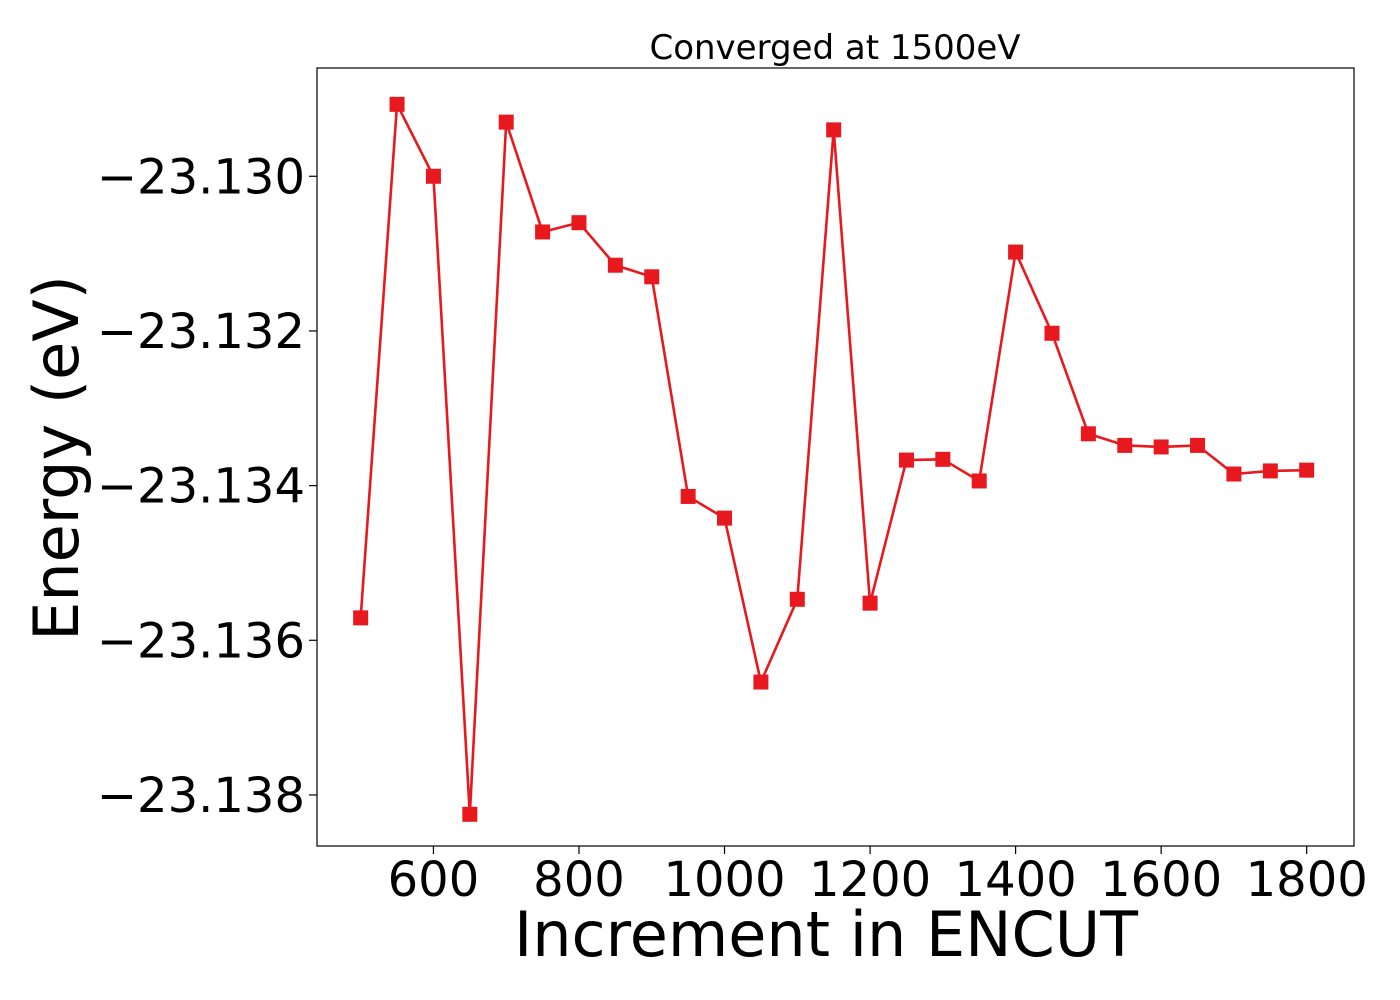  Describe the element at coordinates (201, 641) in the screenshot. I see `y-tick-label: −23.136` at that location.